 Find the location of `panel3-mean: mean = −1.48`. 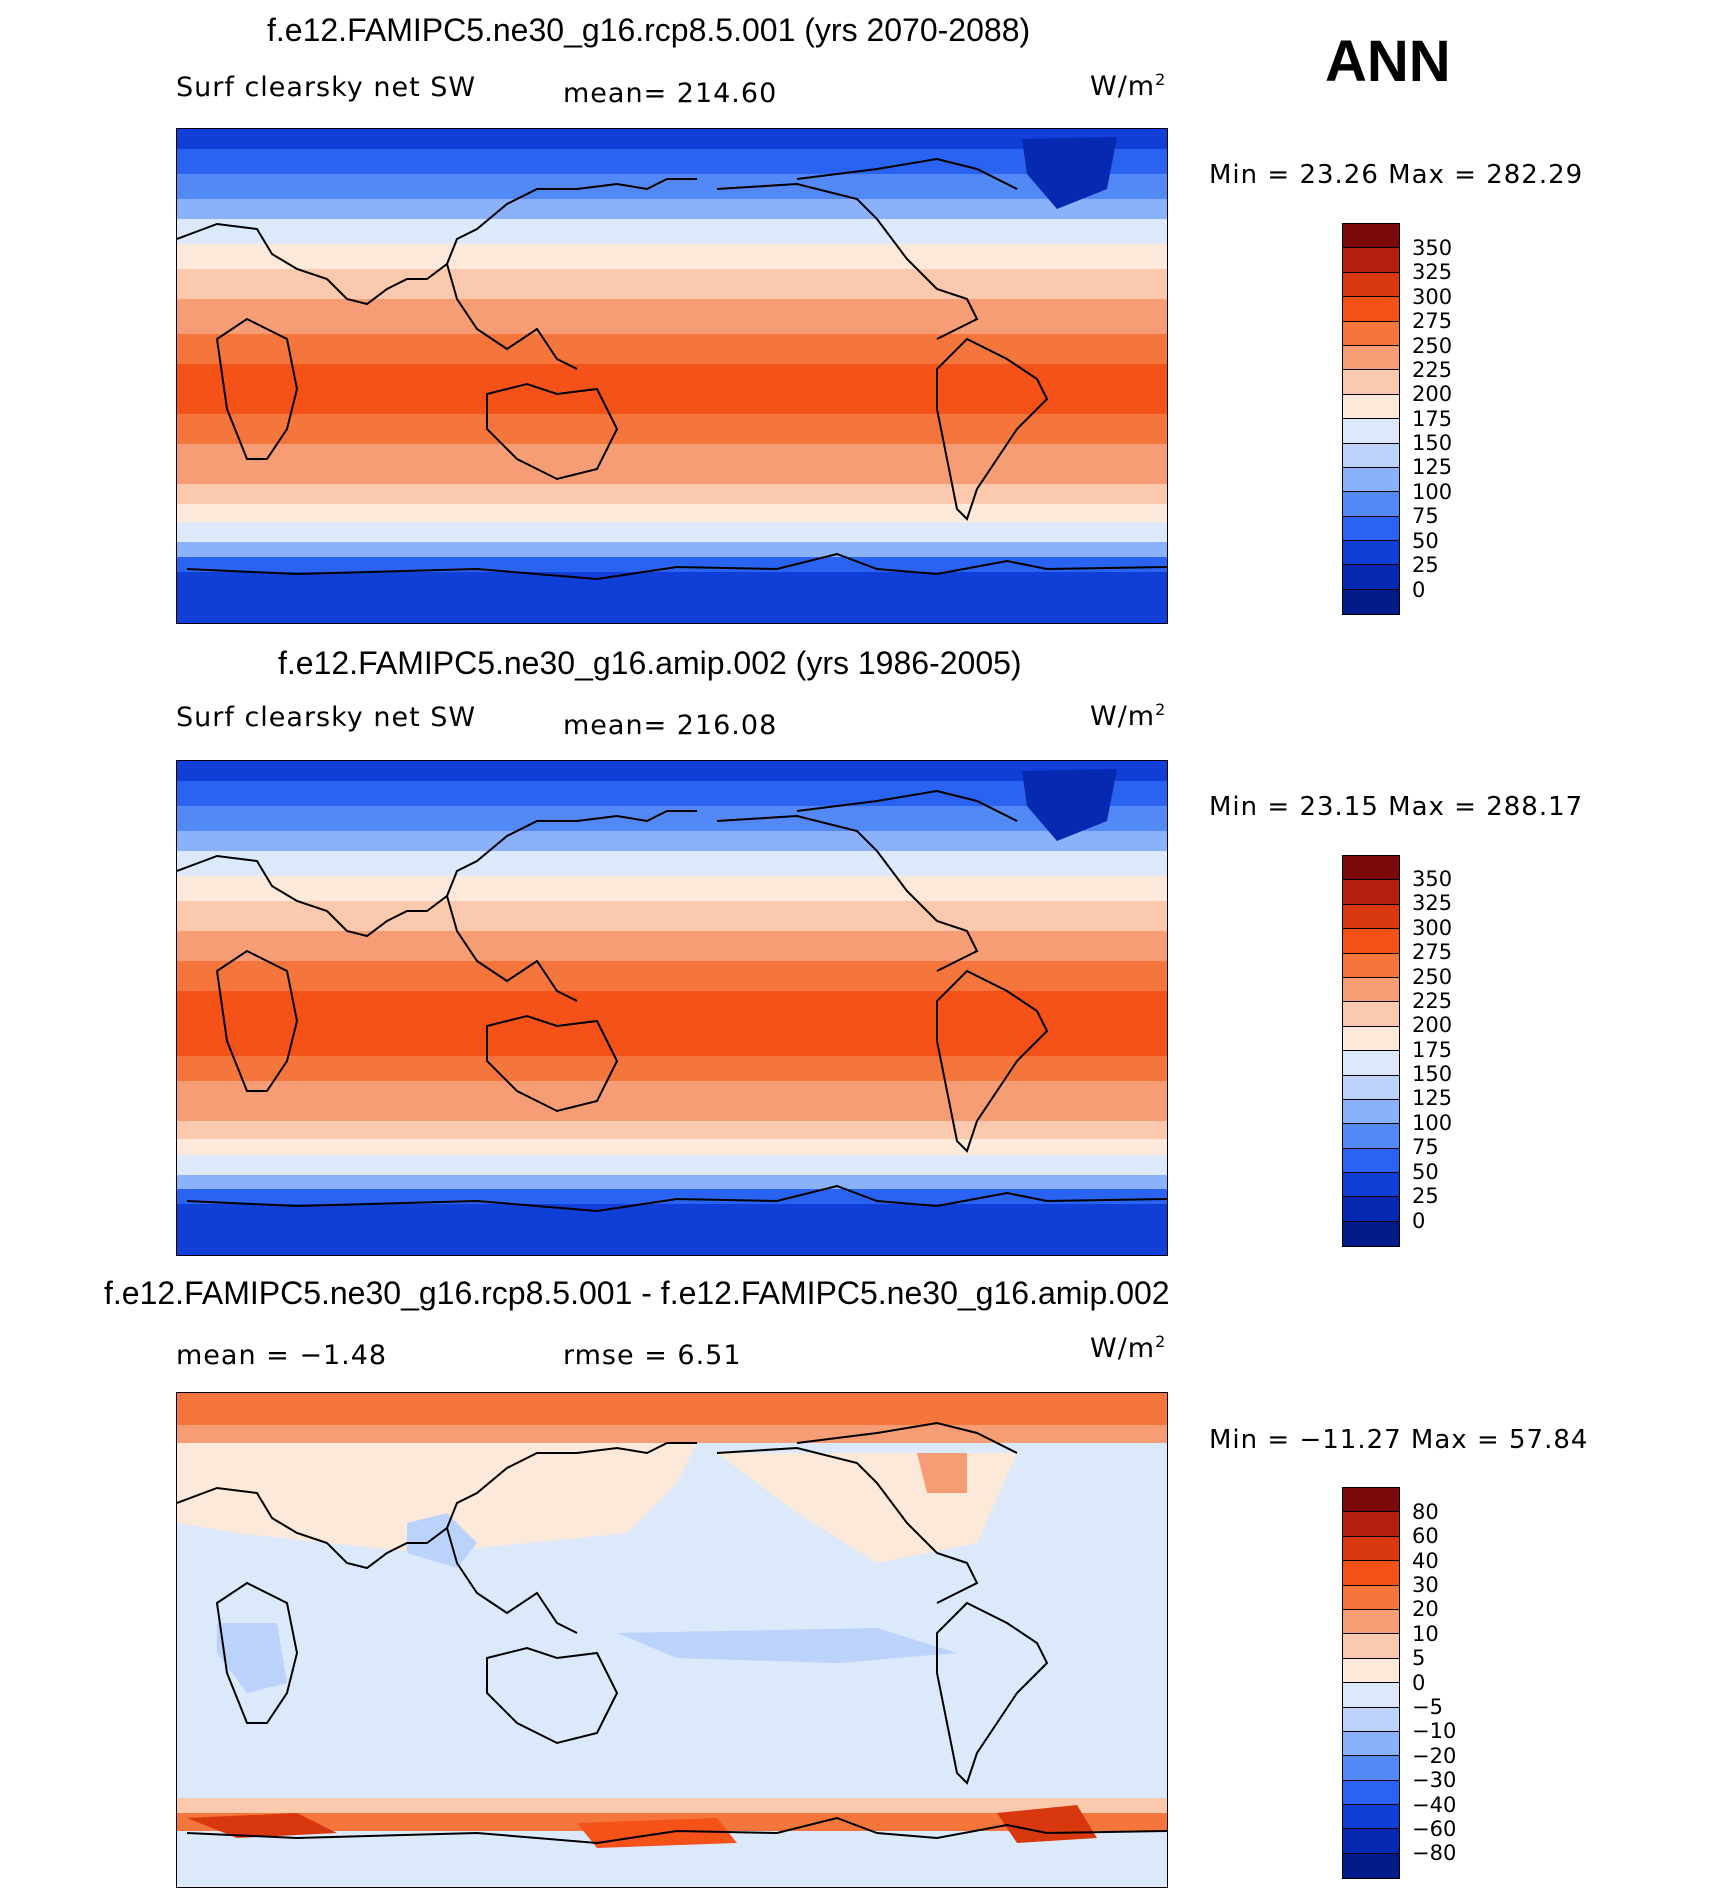

panel3-mean: mean = −1.48 is located at coordinates (282, 1355).